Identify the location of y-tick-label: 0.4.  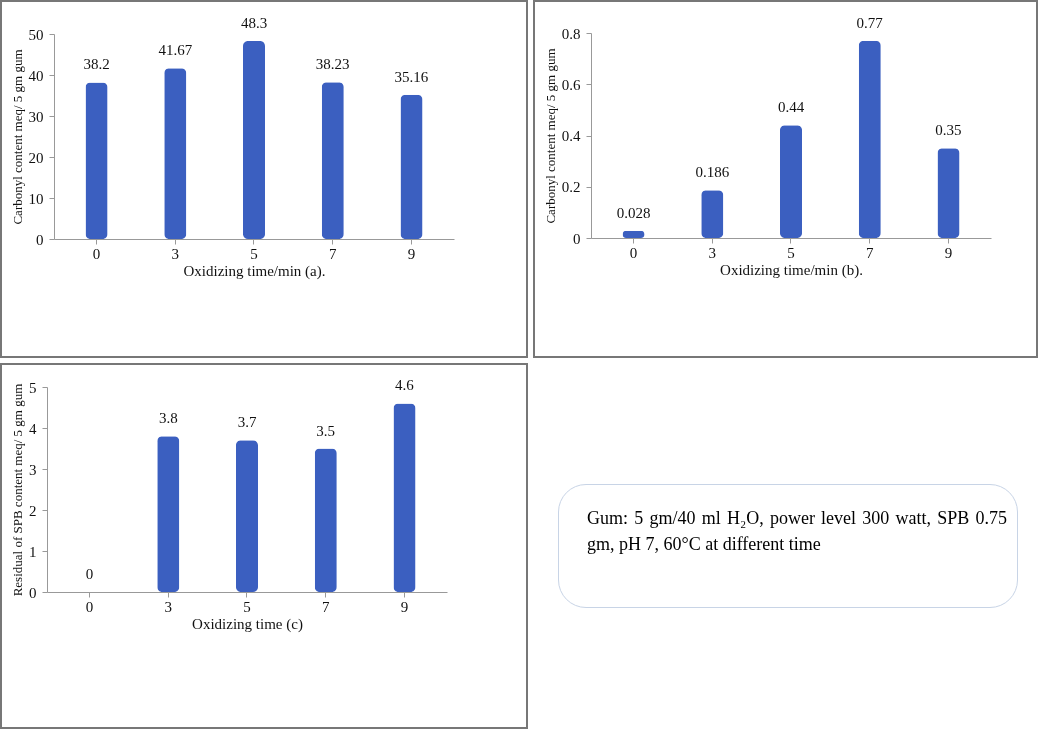
(571, 136).